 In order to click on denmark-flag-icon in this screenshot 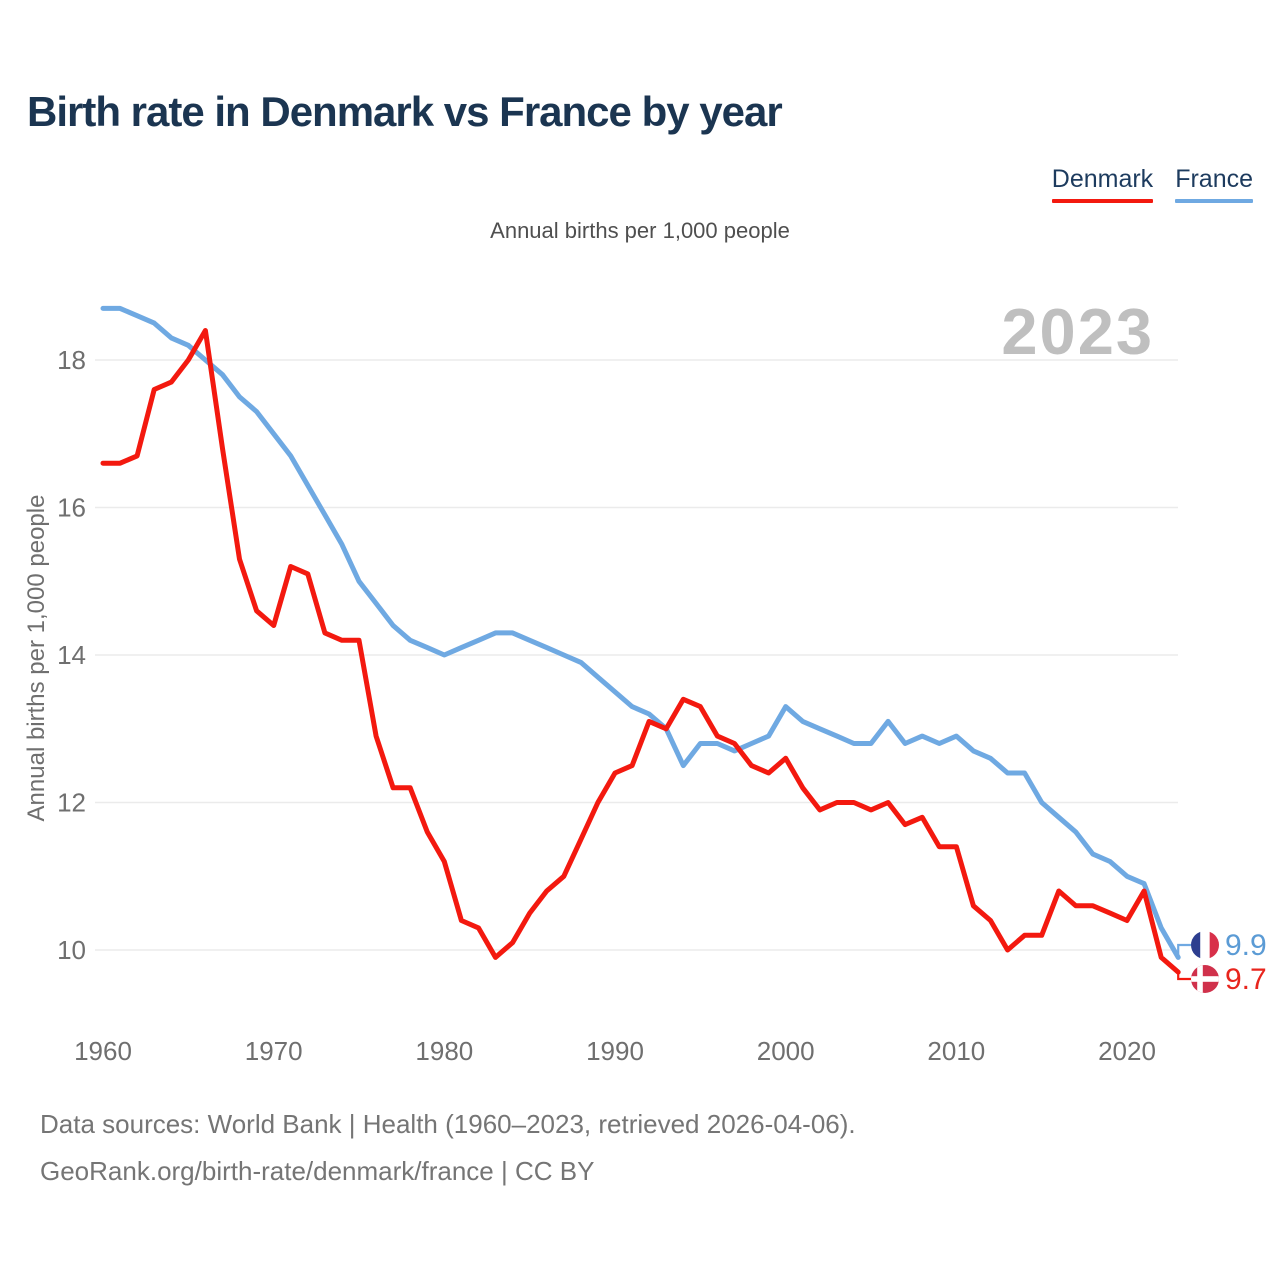, I will do `click(1205, 979)`.